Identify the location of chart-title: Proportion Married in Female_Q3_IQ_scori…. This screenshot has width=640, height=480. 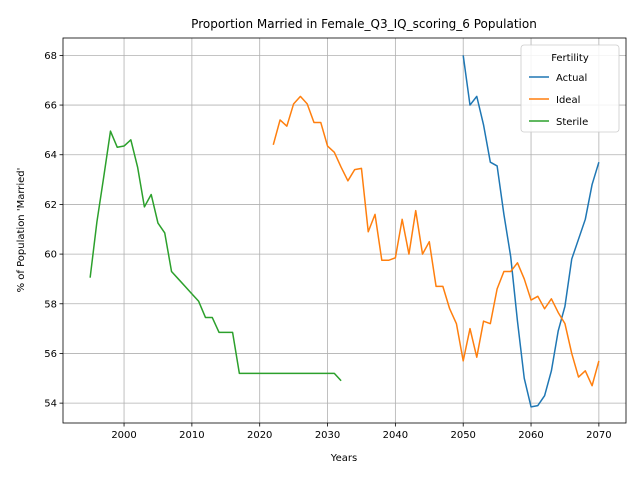
(364, 24).